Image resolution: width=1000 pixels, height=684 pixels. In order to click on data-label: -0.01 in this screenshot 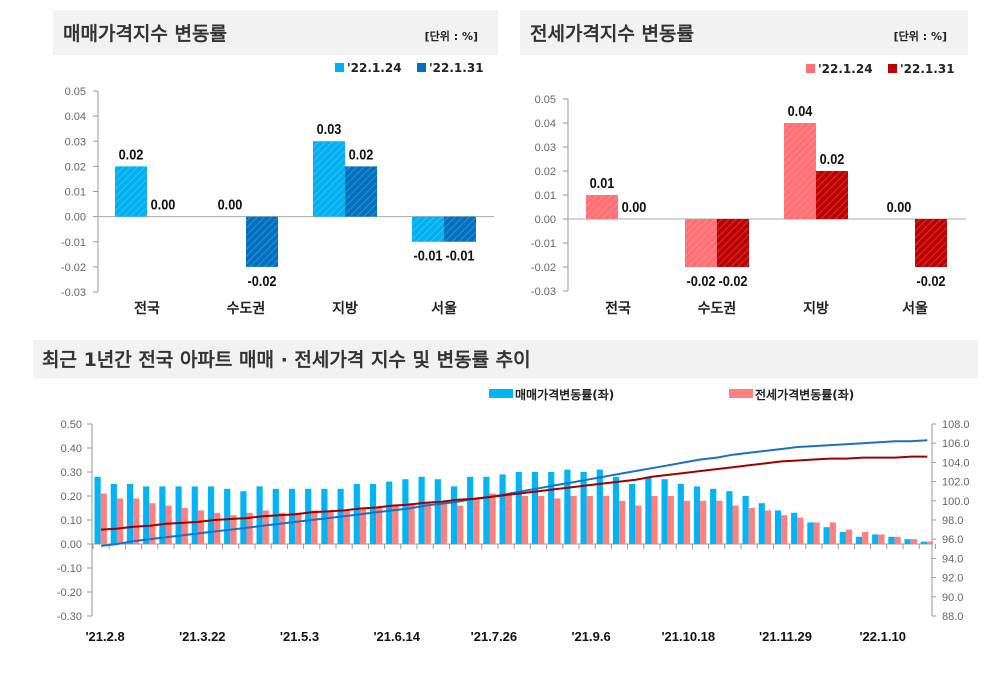, I will do `click(427, 255)`.